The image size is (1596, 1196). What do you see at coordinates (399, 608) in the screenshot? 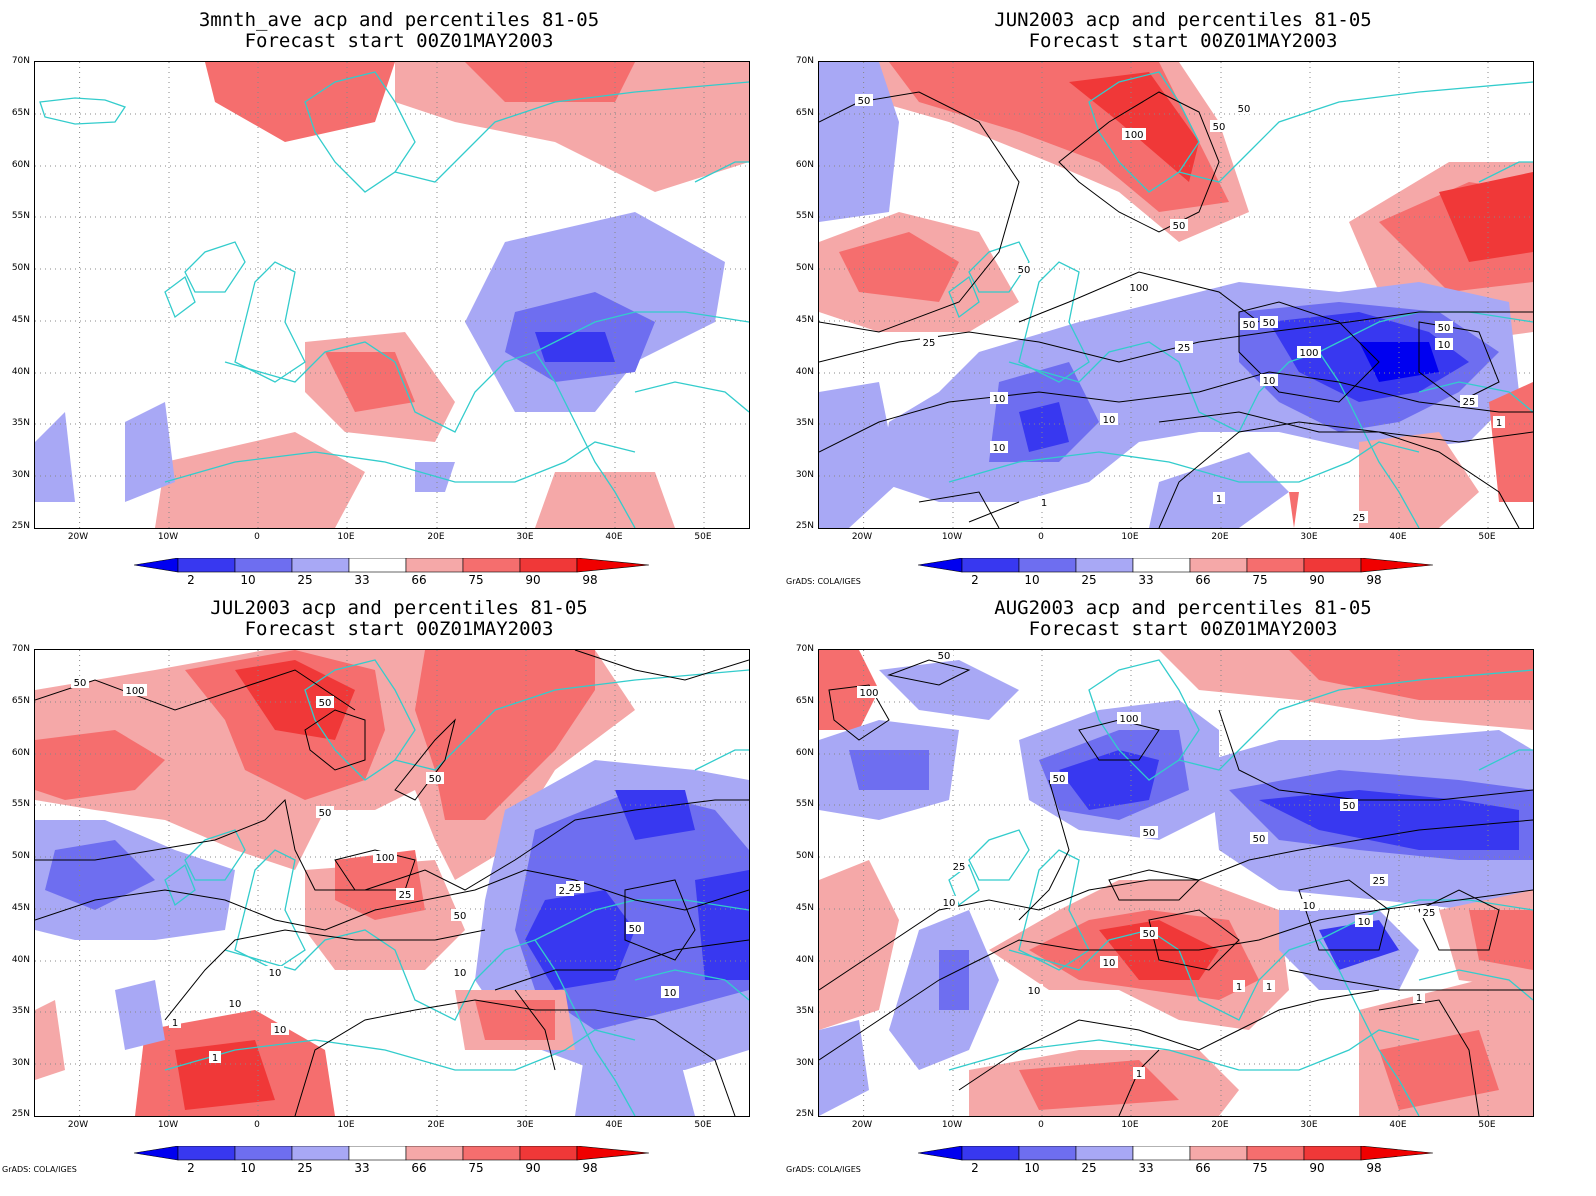
I see `panel-title-line1: JUL2003 acp and percentiles 81-05` at bounding box center [399, 608].